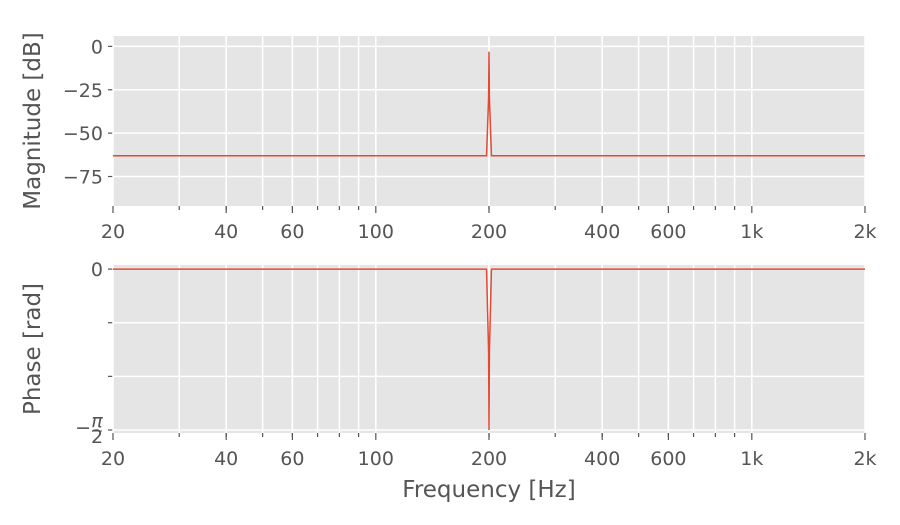 This screenshot has height=525, width=900. Describe the element at coordinates (33, 349) in the screenshot. I see `y-axis-title: Phase [rad]` at that location.